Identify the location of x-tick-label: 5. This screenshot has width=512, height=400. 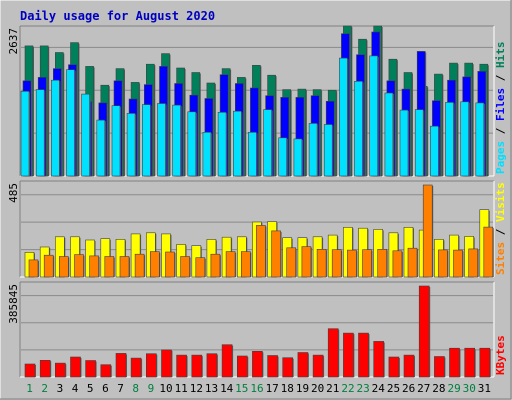
(90, 388).